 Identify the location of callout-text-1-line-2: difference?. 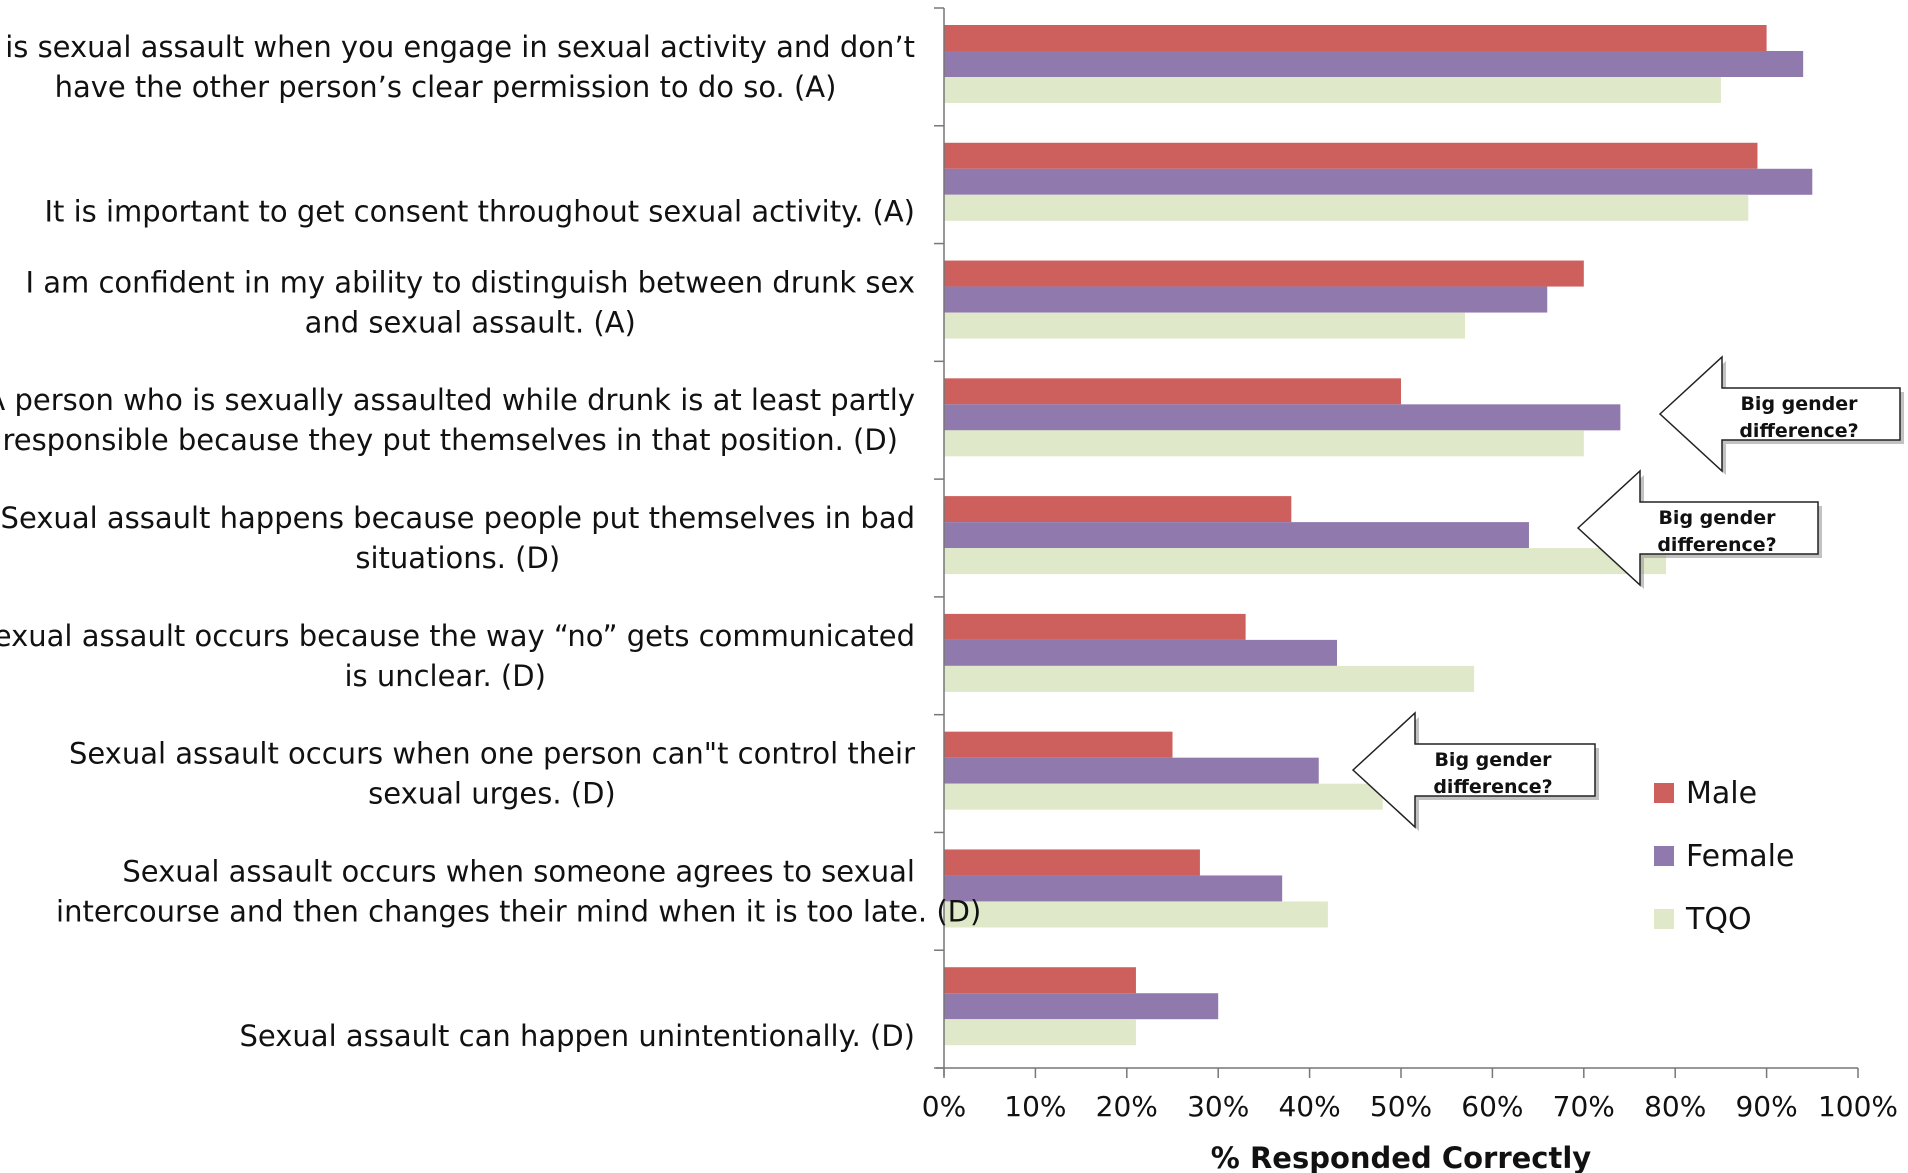
(1798, 431).